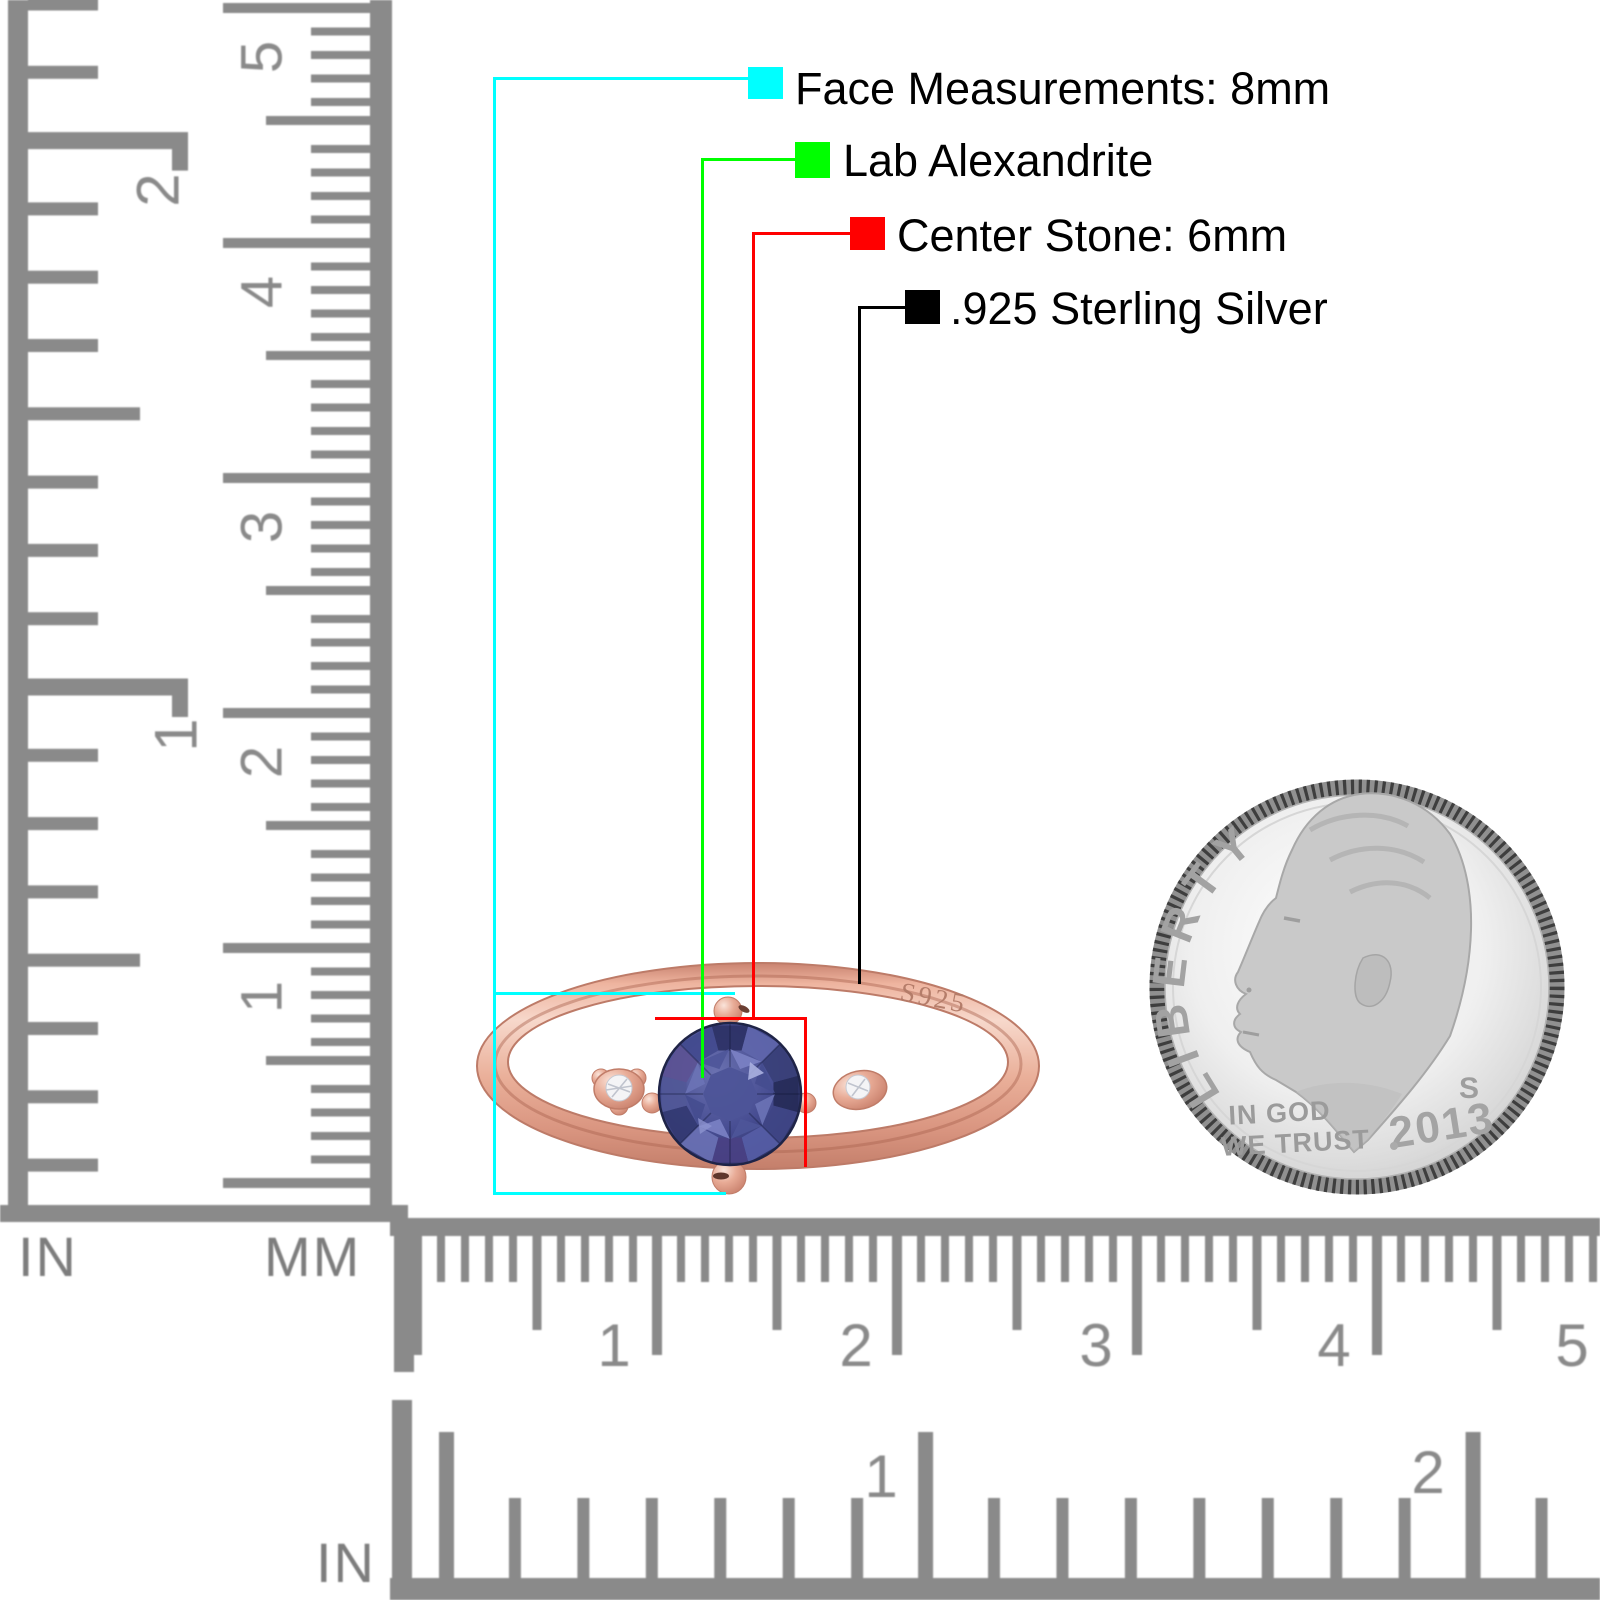 The image size is (1600, 1600). I want to click on stone-type-key-square, so click(812, 160).